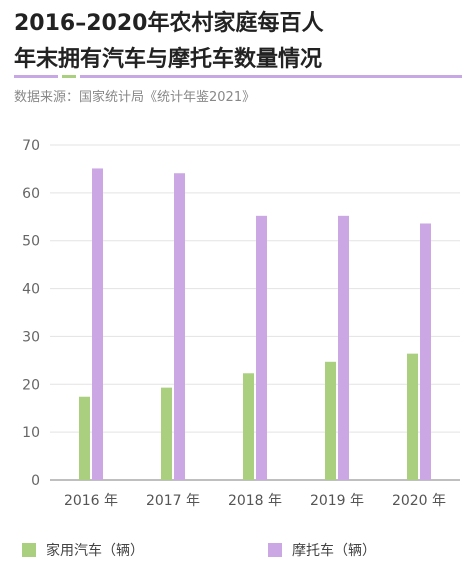  I want to click on y-tick-label: 20, so click(31, 385).